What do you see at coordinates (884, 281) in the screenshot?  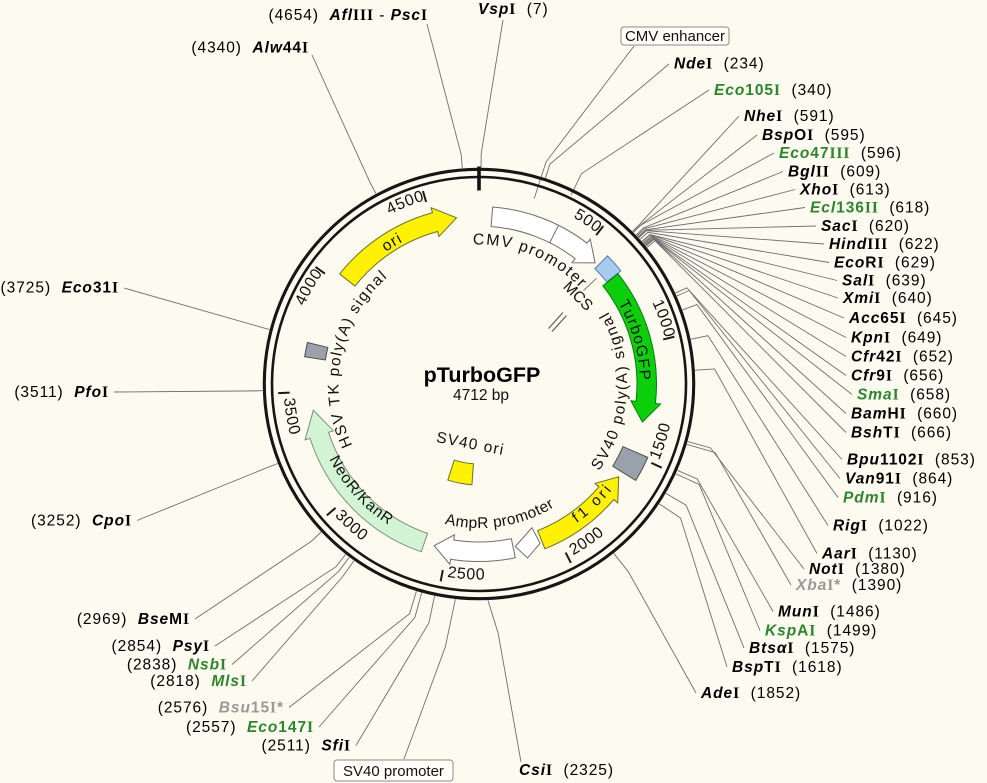 I see `svg-text: SalI (639)` at bounding box center [884, 281].